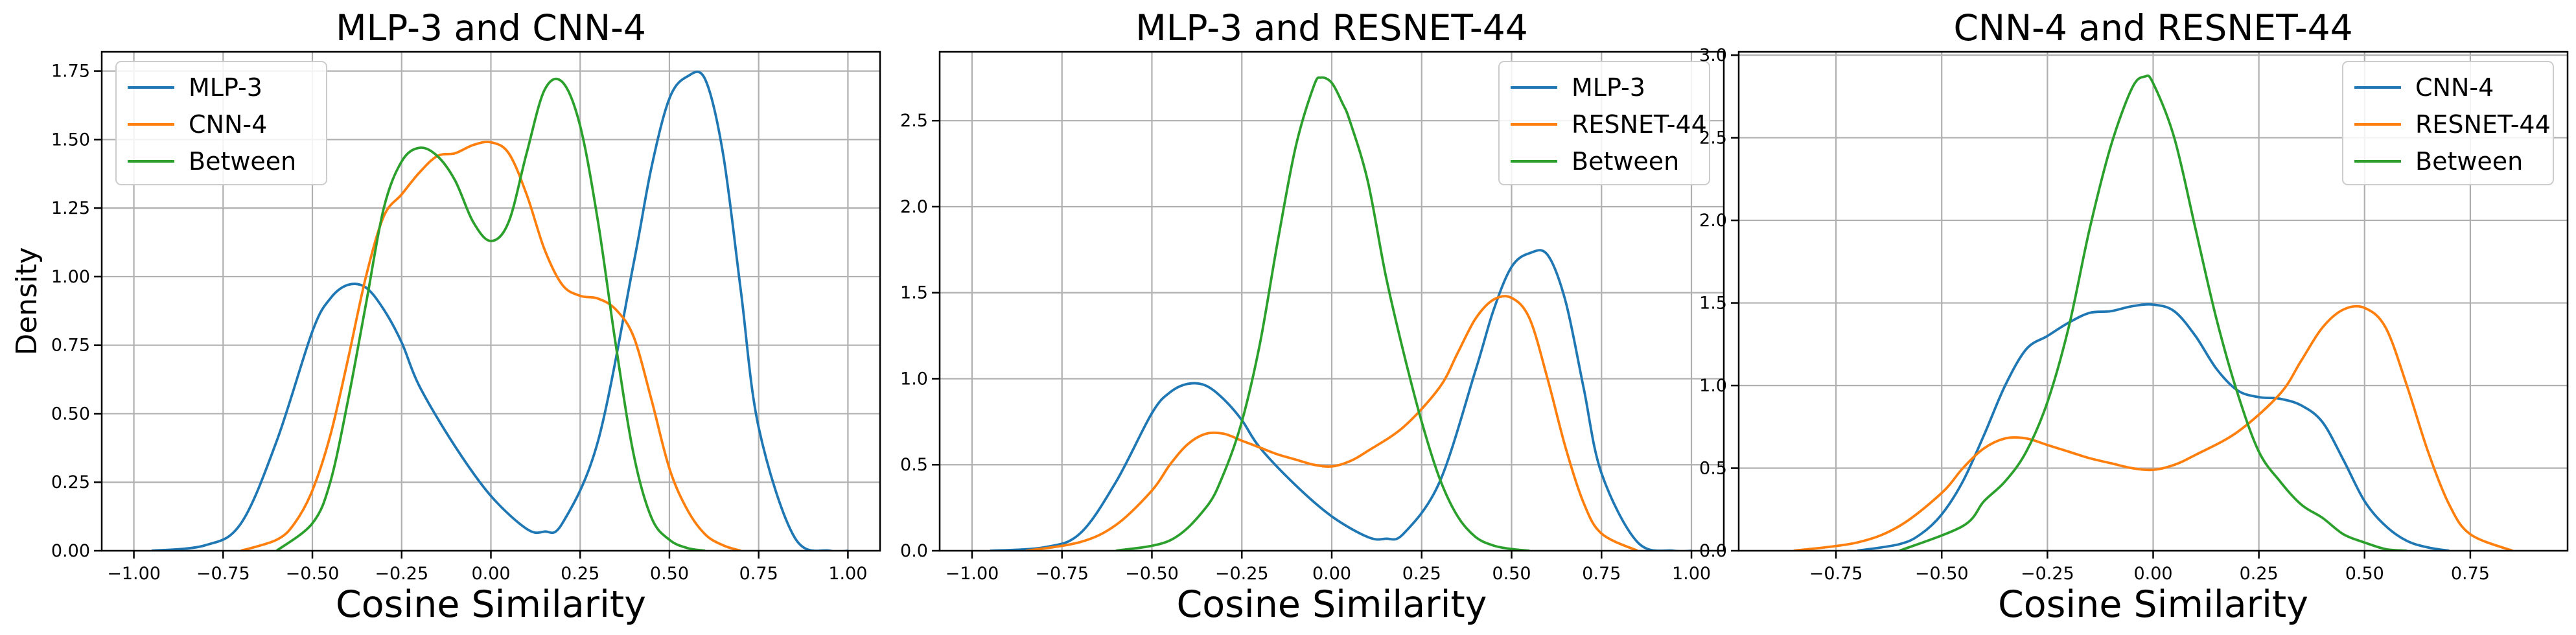  What do you see at coordinates (27, 301) in the screenshot?
I see `y-axis-label: Density` at bounding box center [27, 301].